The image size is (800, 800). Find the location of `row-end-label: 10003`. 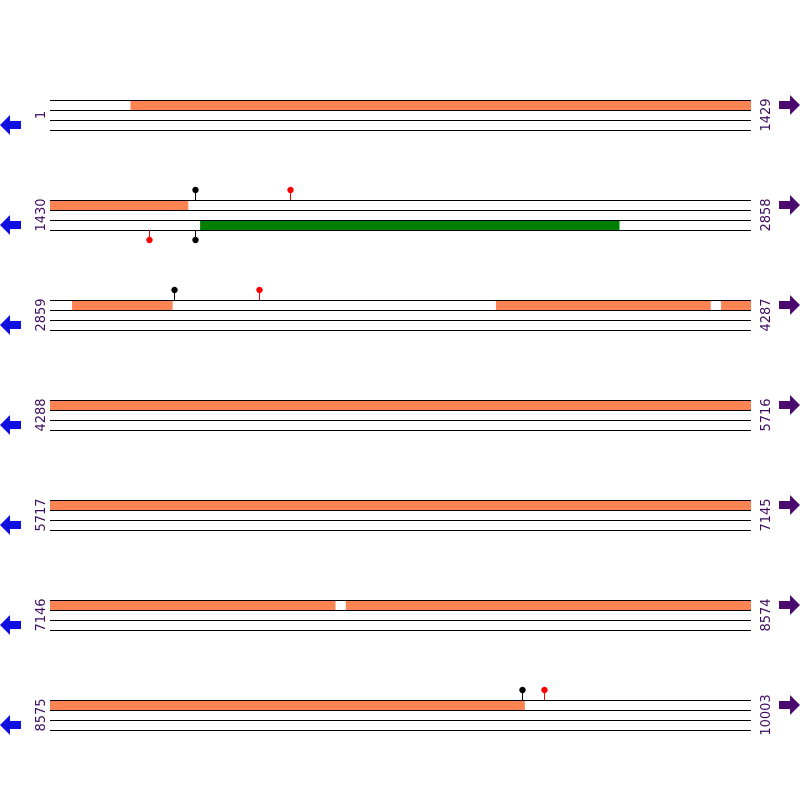

row-end-label: 10003 is located at coordinates (766, 714).